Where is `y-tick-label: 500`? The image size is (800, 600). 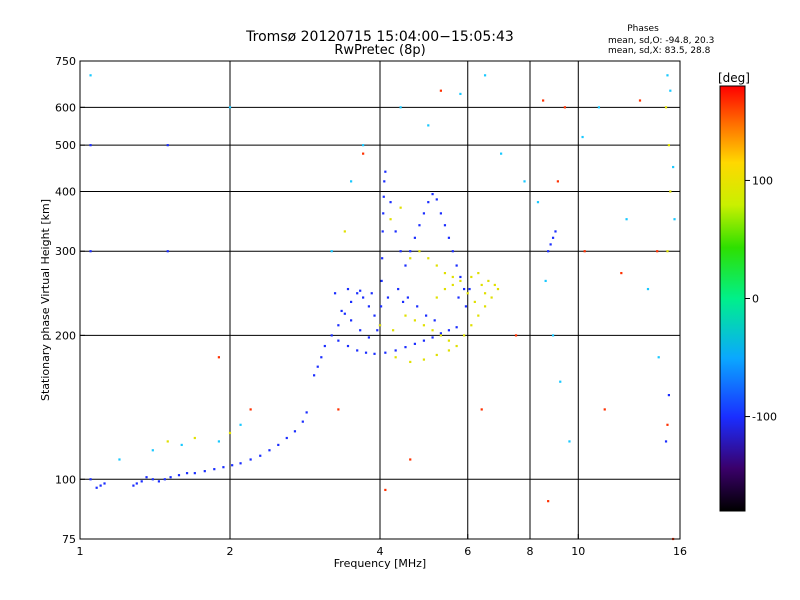
y-tick-label: 500 is located at coordinates (65, 145).